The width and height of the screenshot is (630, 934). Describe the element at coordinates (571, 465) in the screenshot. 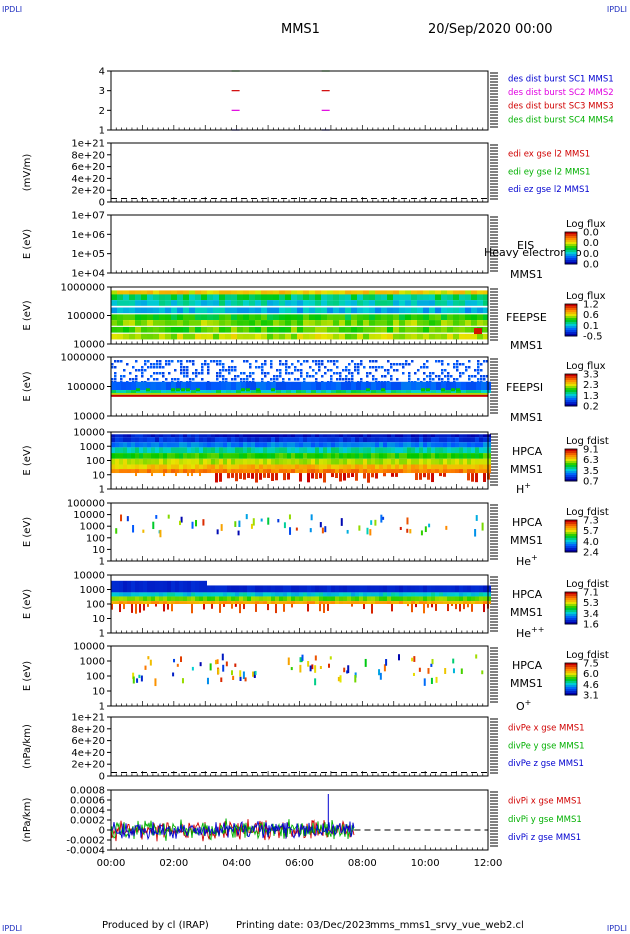

I see `colorbar-frame` at that location.